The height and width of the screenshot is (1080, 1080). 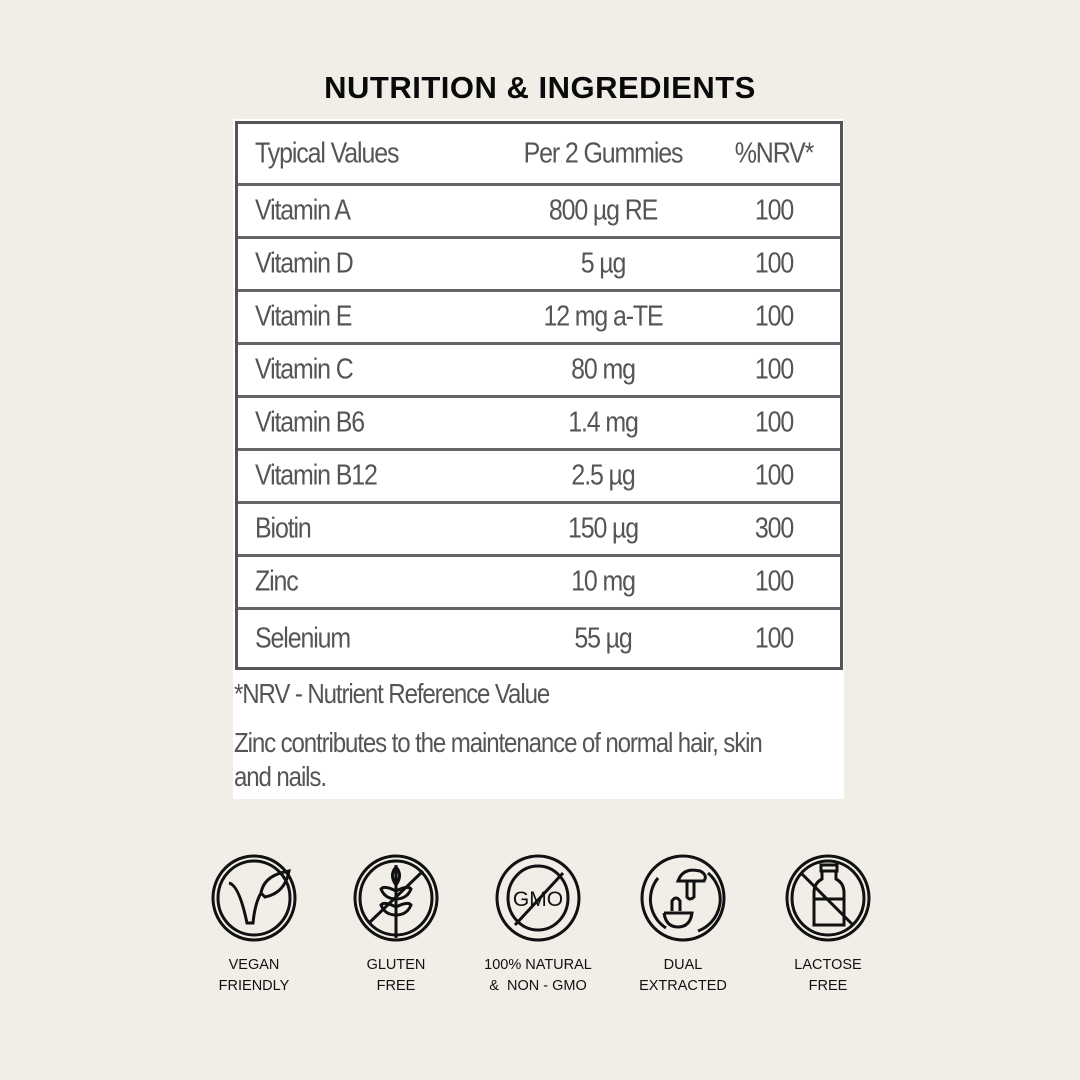 What do you see at coordinates (303, 210) in the screenshot?
I see `nutrient-name: Vitamin A` at bounding box center [303, 210].